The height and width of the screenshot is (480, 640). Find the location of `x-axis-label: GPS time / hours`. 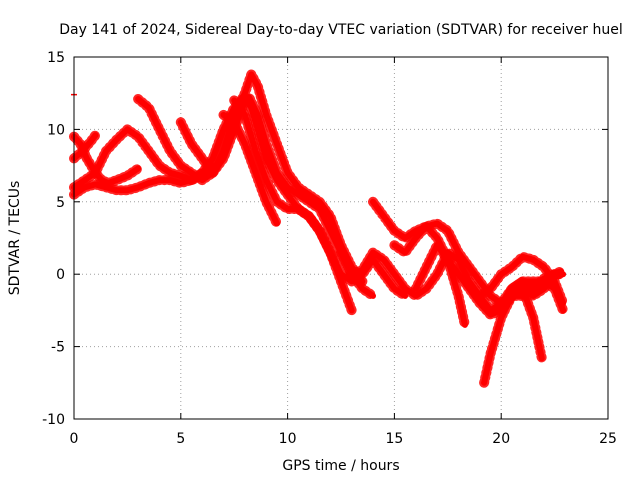

x-axis-label: GPS time / hours is located at coordinates (340, 466).